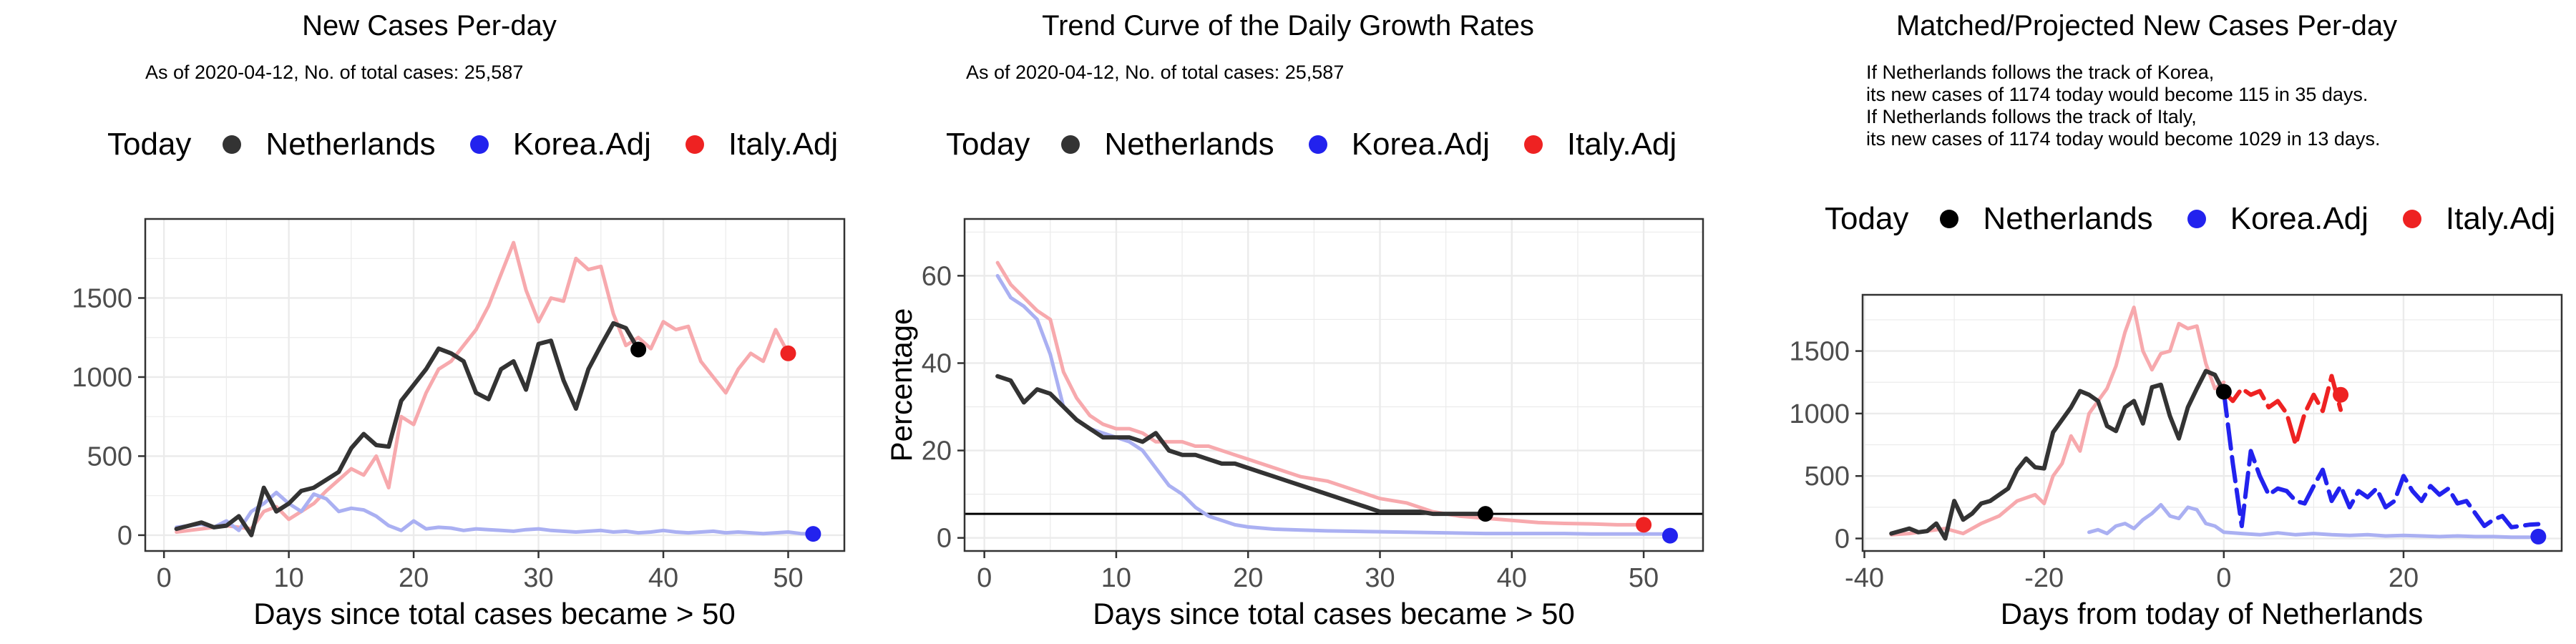 This screenshot has height=644, width=2576. What do you see at coordinates (937, 363) in the screenshot?
I see `y-tick-label: 40` at bounding box center [937, 363].